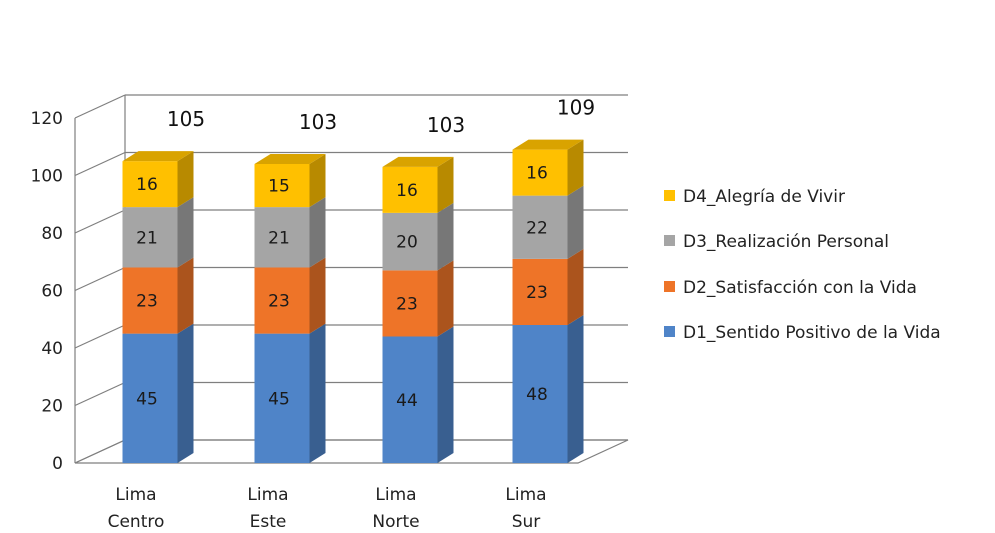 This screenshot has height=533, width=995. I want to click on legend-label: D1_Sentido Positivo de la Vida, so click(812, 333).